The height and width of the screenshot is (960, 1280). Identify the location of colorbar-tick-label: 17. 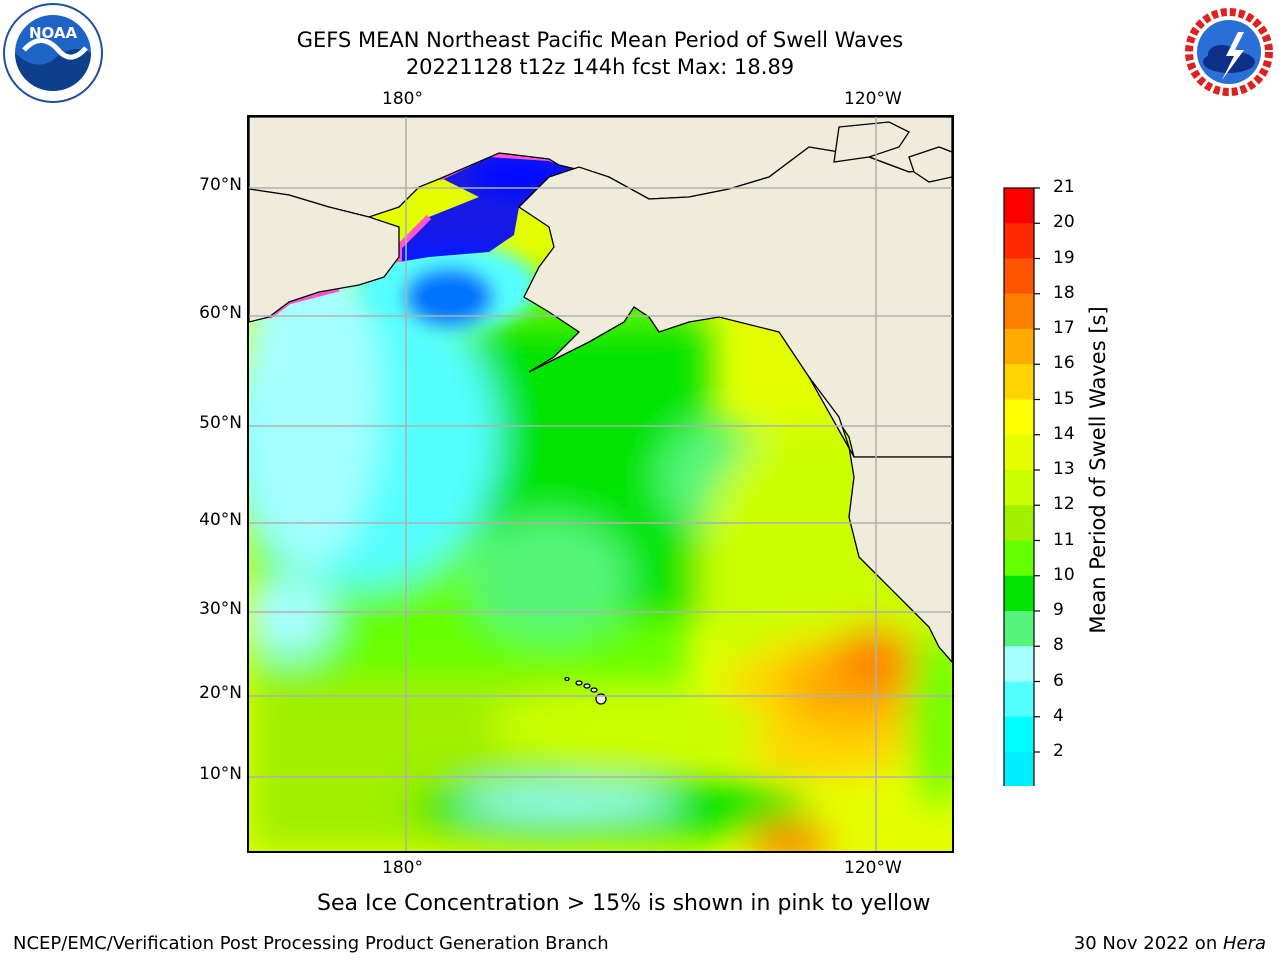
(1064, 328).